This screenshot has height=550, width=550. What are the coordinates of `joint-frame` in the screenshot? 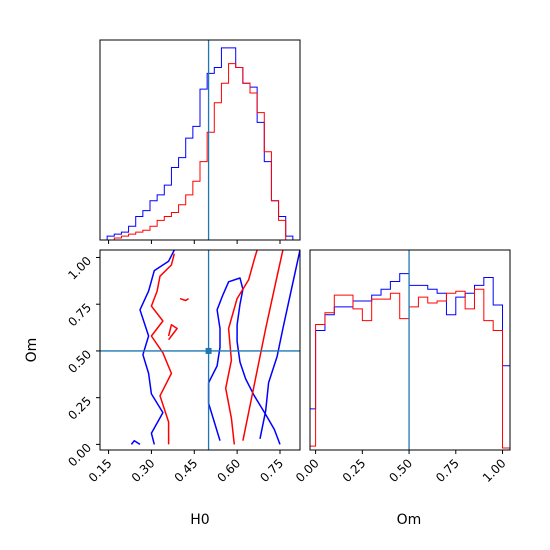 It's located at (200, 350).